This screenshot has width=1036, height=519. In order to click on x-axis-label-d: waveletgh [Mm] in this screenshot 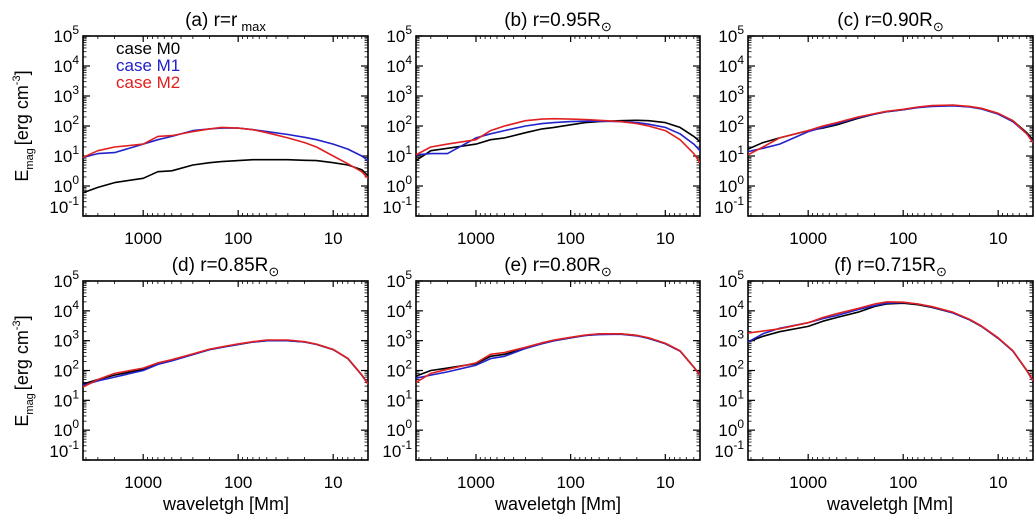, I will do `click(225, 504)`.